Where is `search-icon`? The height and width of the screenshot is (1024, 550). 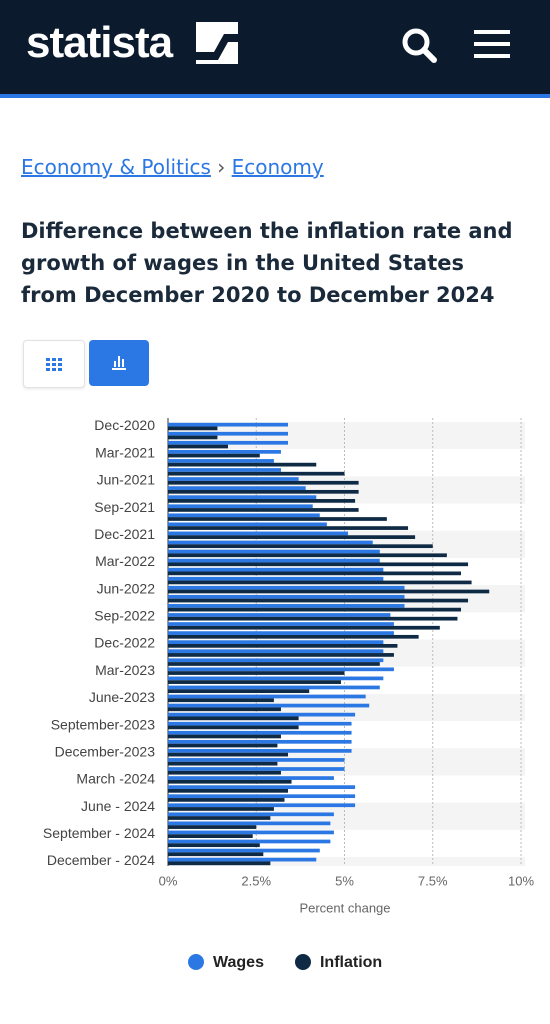 search-icon is located at coordinates (419, 45).